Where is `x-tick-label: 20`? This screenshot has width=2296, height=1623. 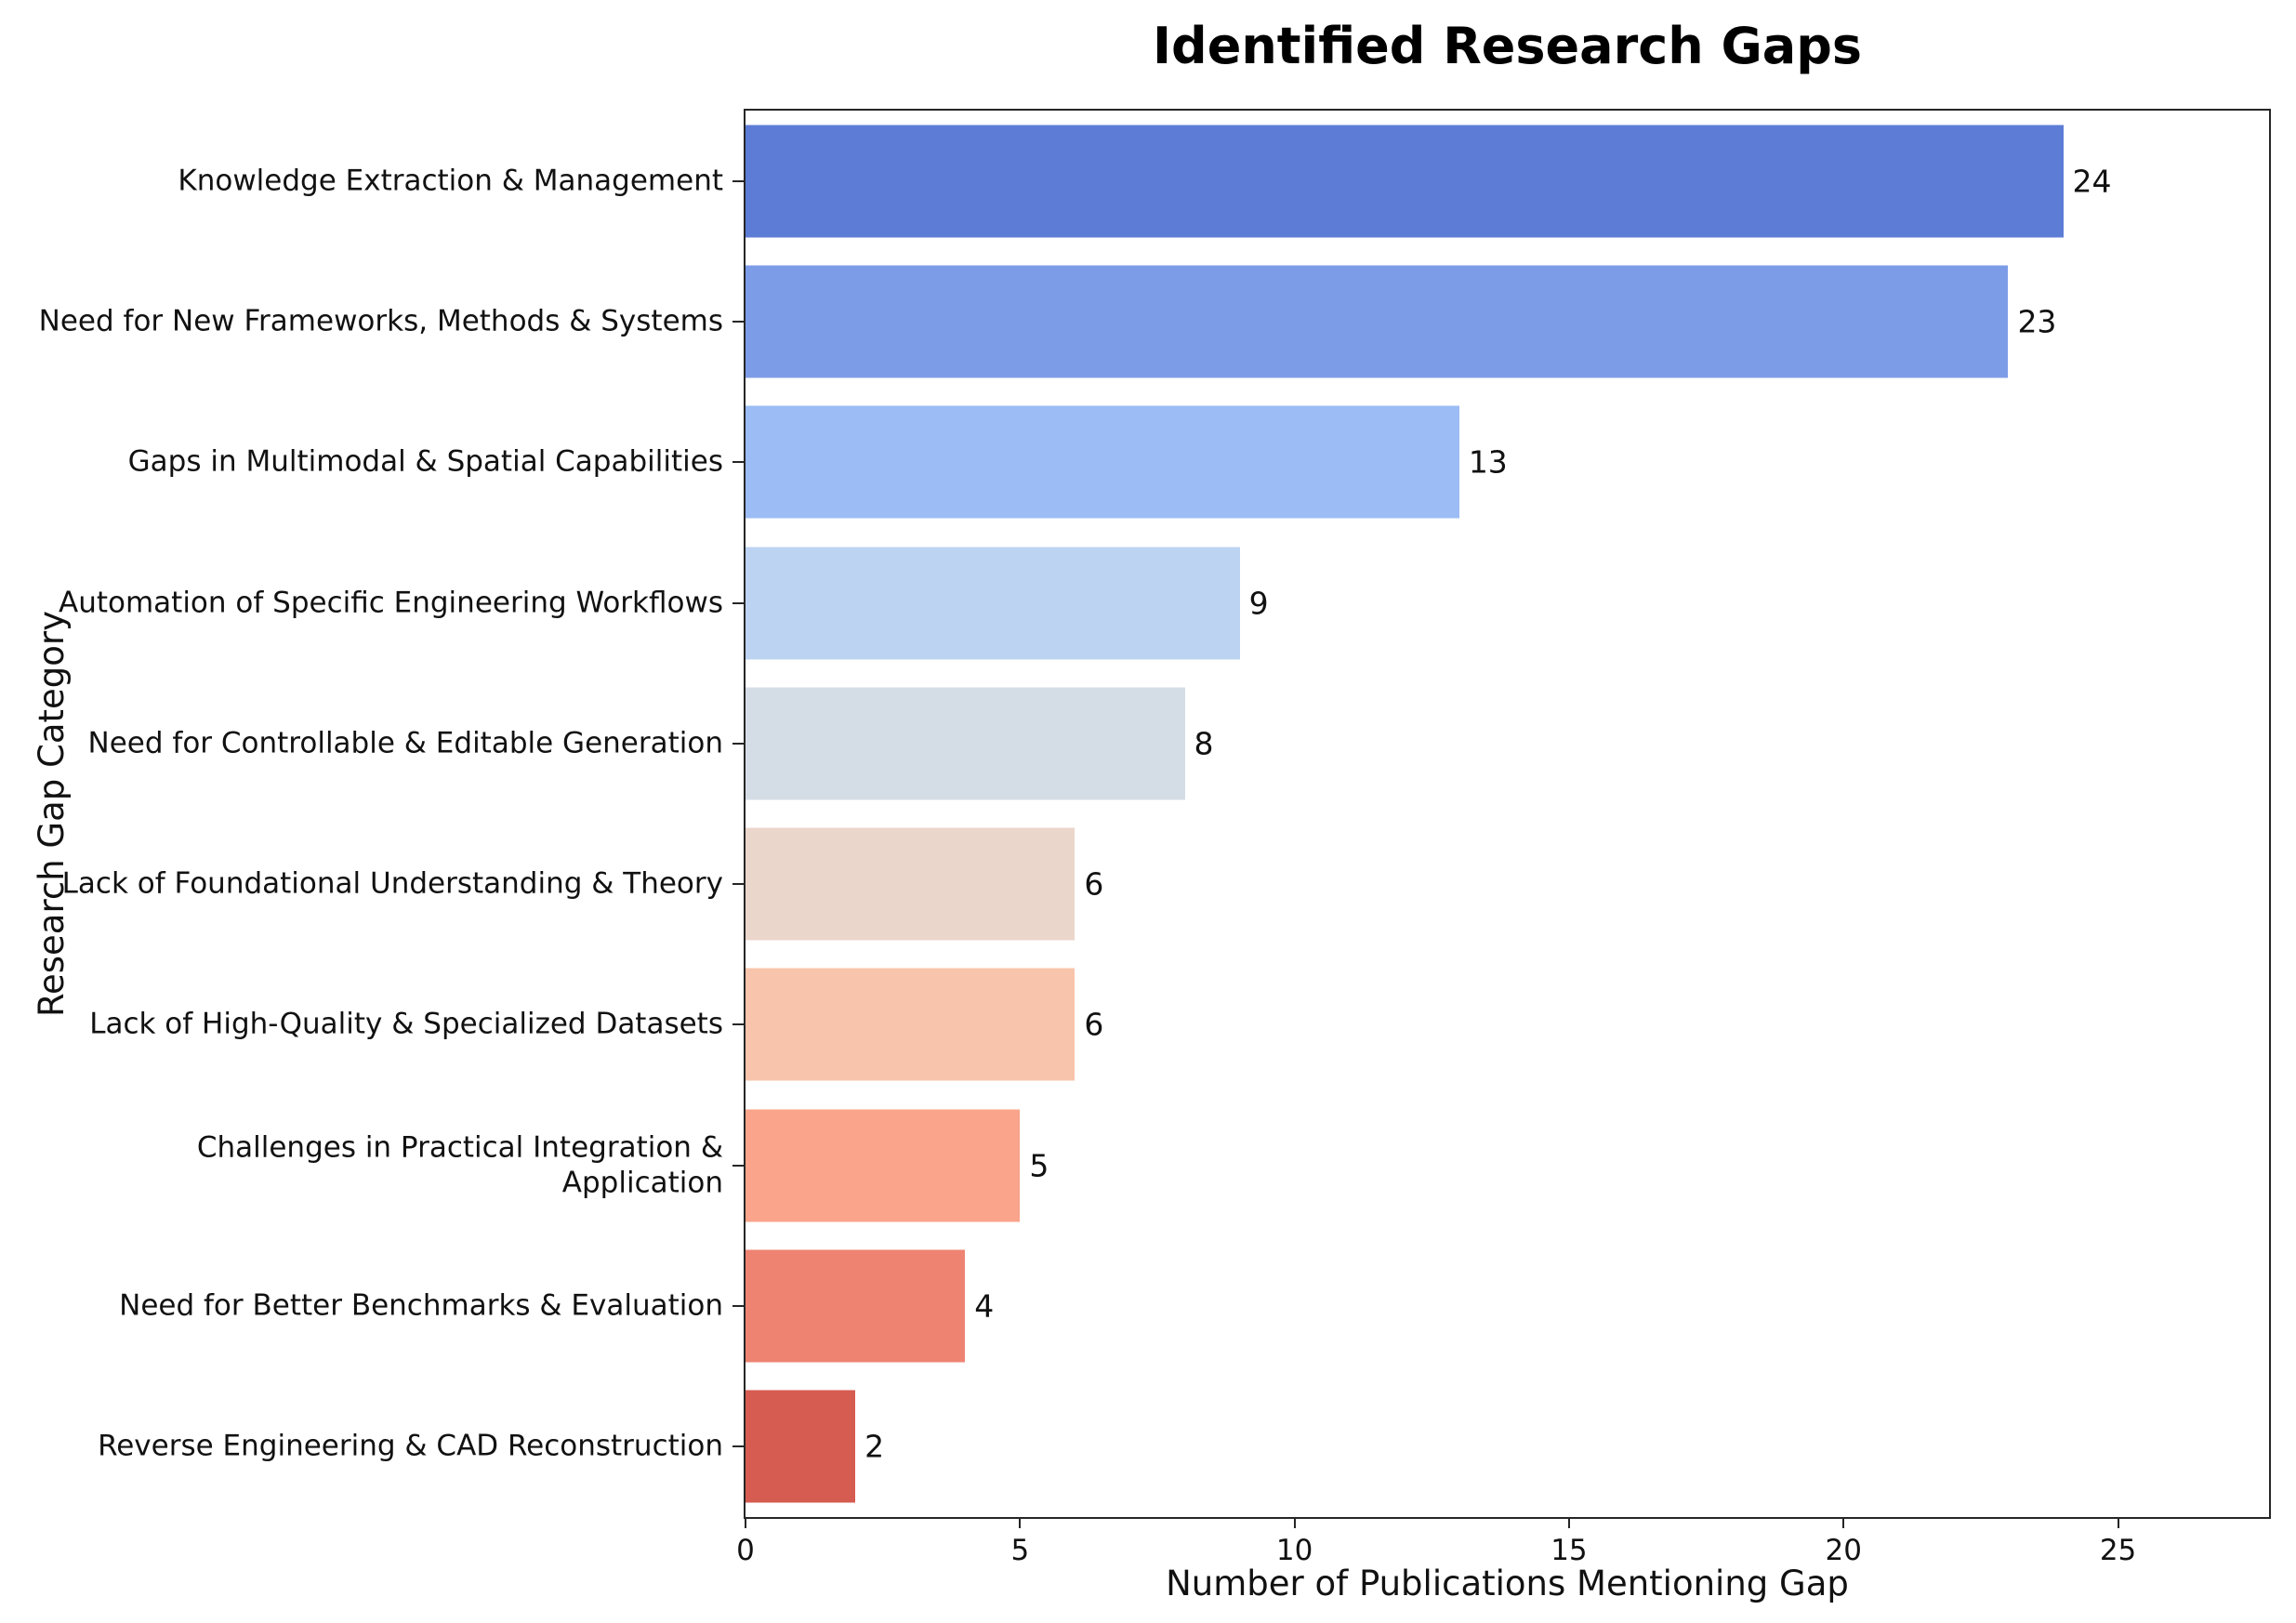
x-tick-label: 20 is located at coordinates (1844, 1550).